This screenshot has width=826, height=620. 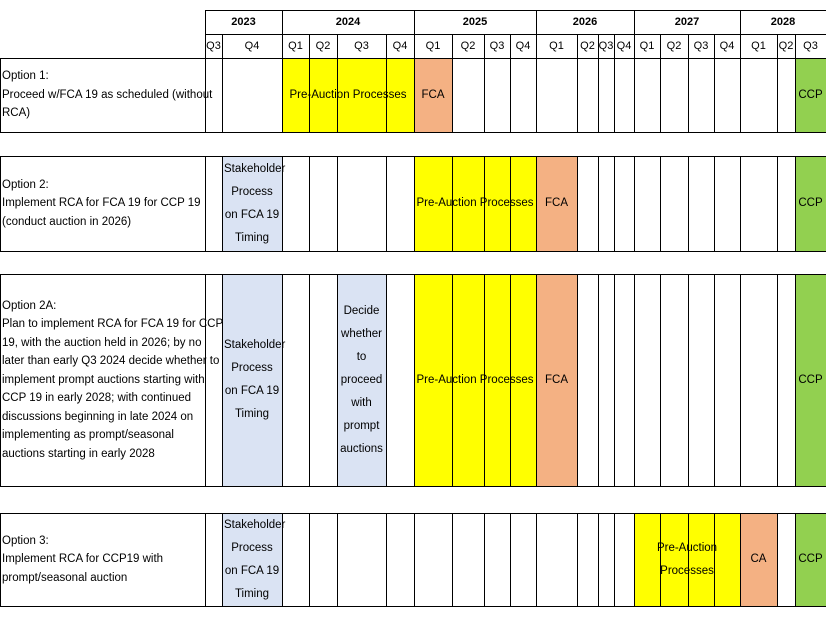 What do you see at coordinates (810, 95) in the screenshot?
I see `timeline-bar: CCP` at bounding box center [810, 95].